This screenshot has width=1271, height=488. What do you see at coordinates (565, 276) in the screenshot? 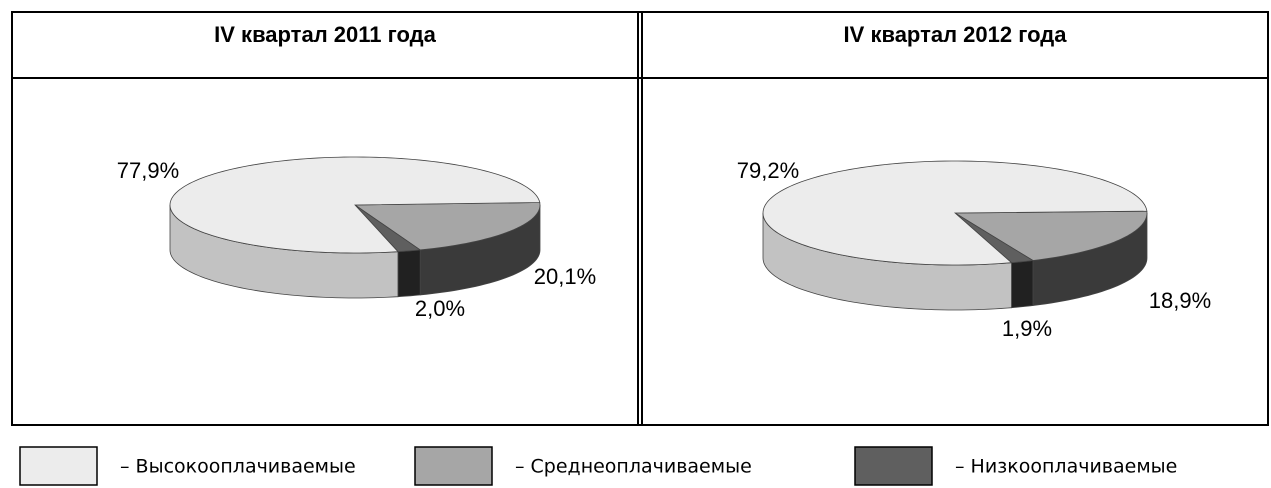
I see `data-label: 20,1%` at bounding box center [565, 276].